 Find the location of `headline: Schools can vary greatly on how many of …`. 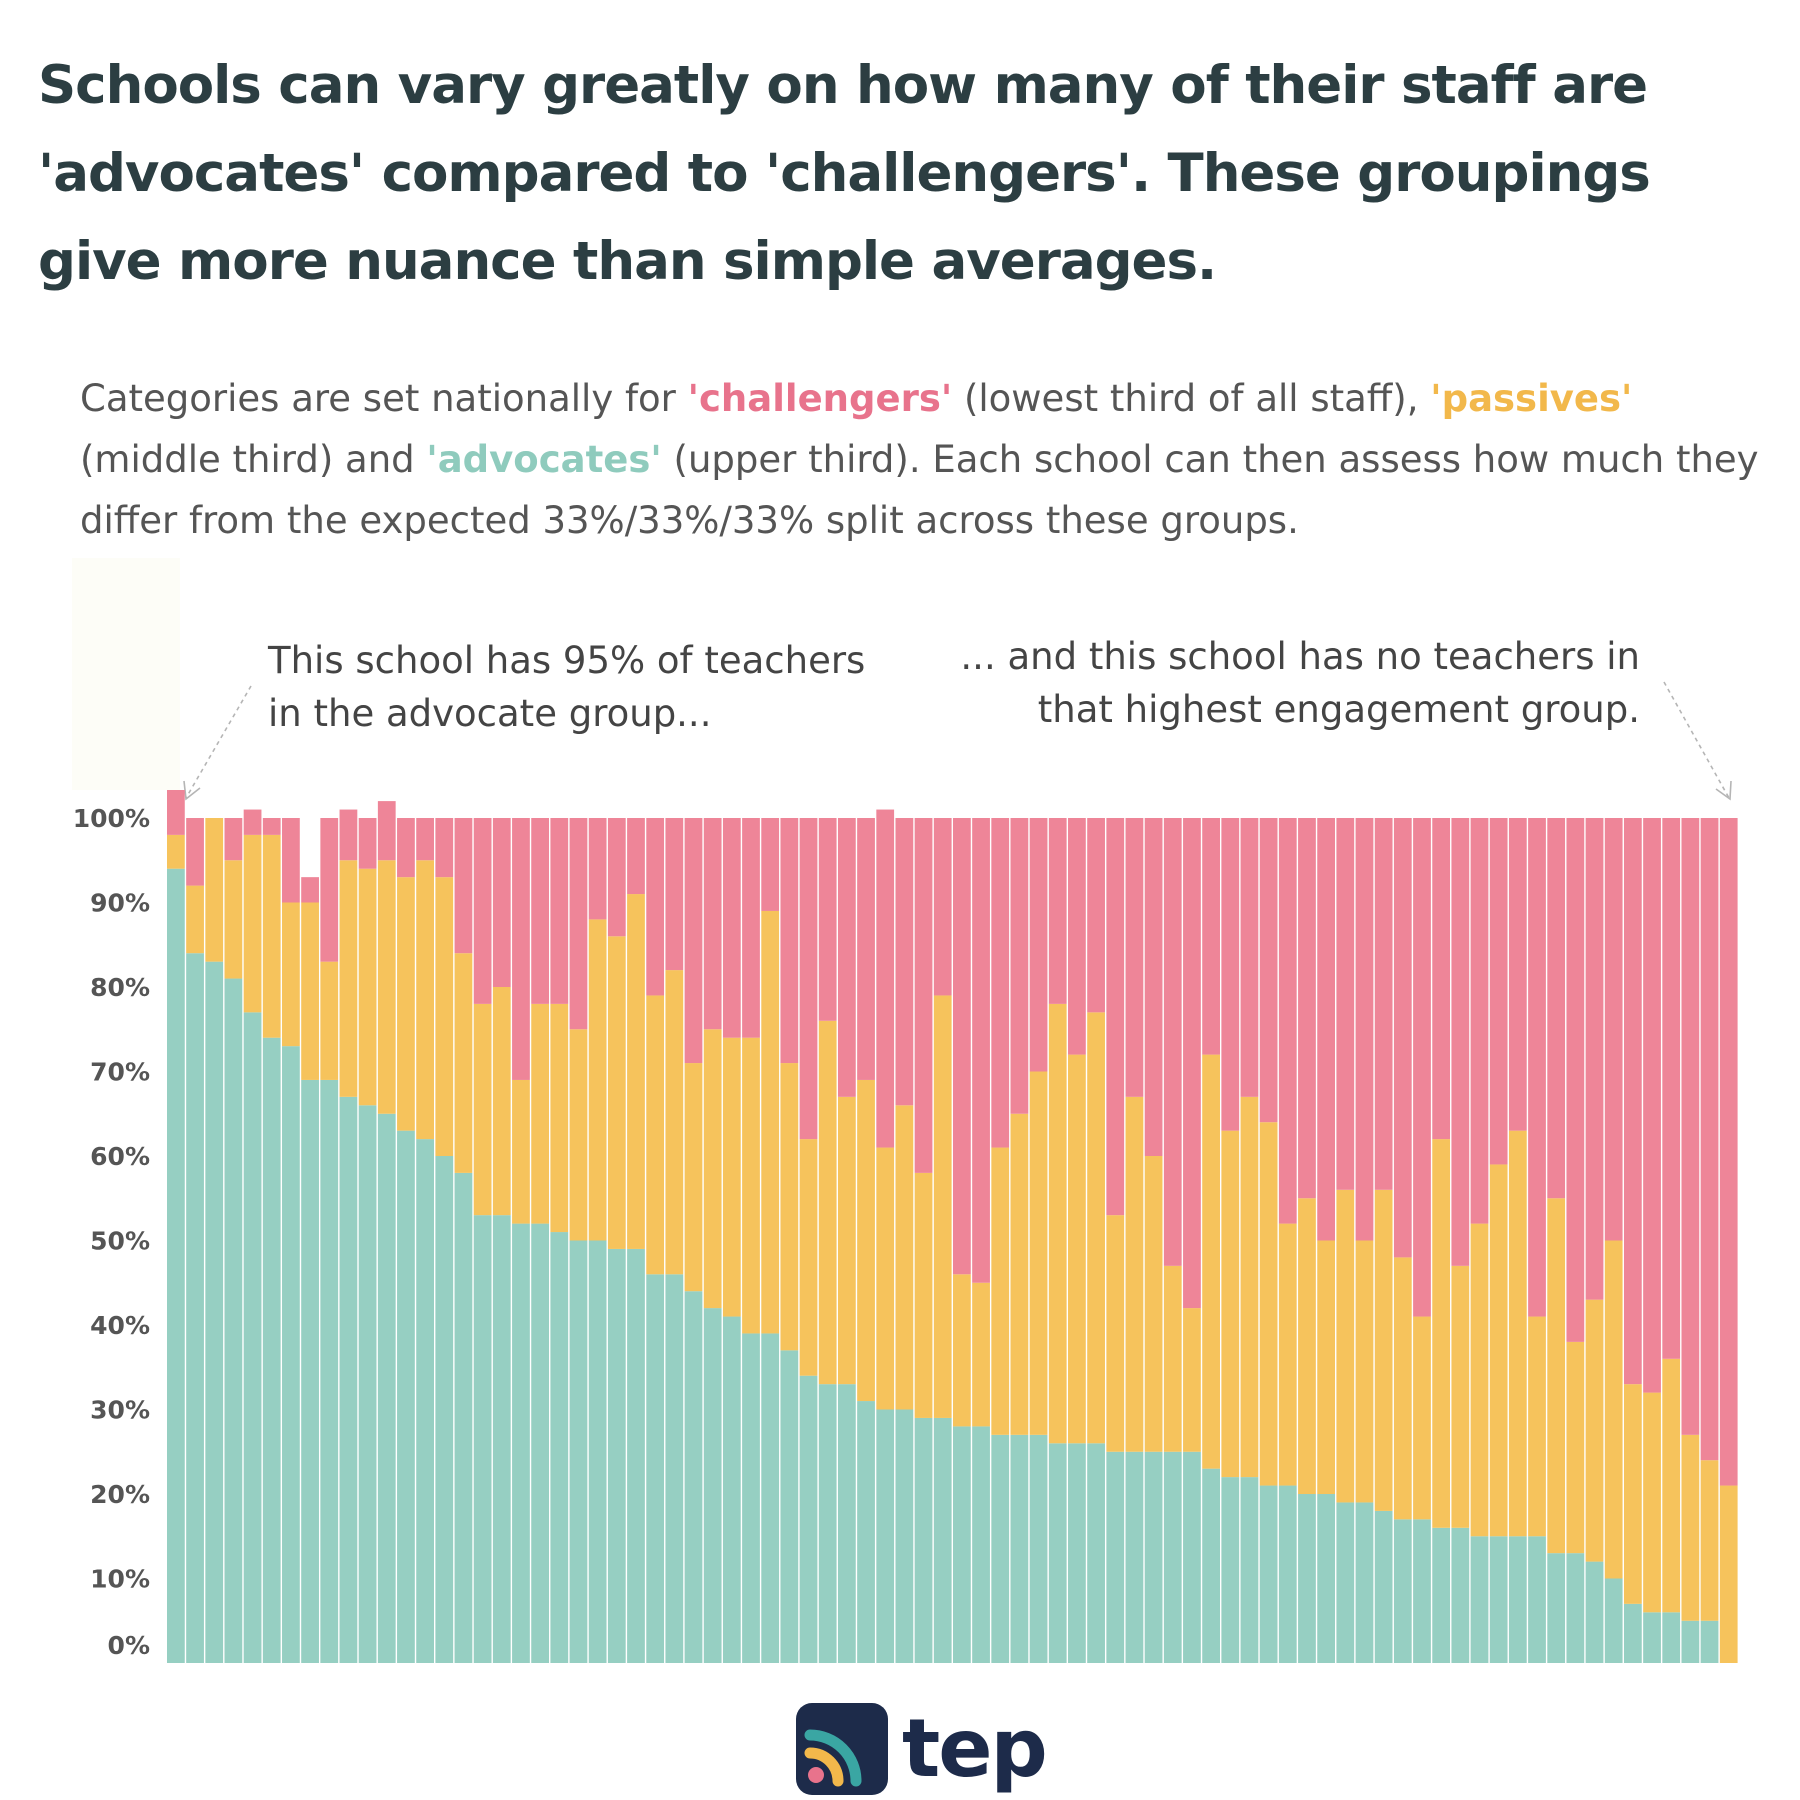

headline: Schools can vary greatly on how many of … is located at coordinates (844, 173).